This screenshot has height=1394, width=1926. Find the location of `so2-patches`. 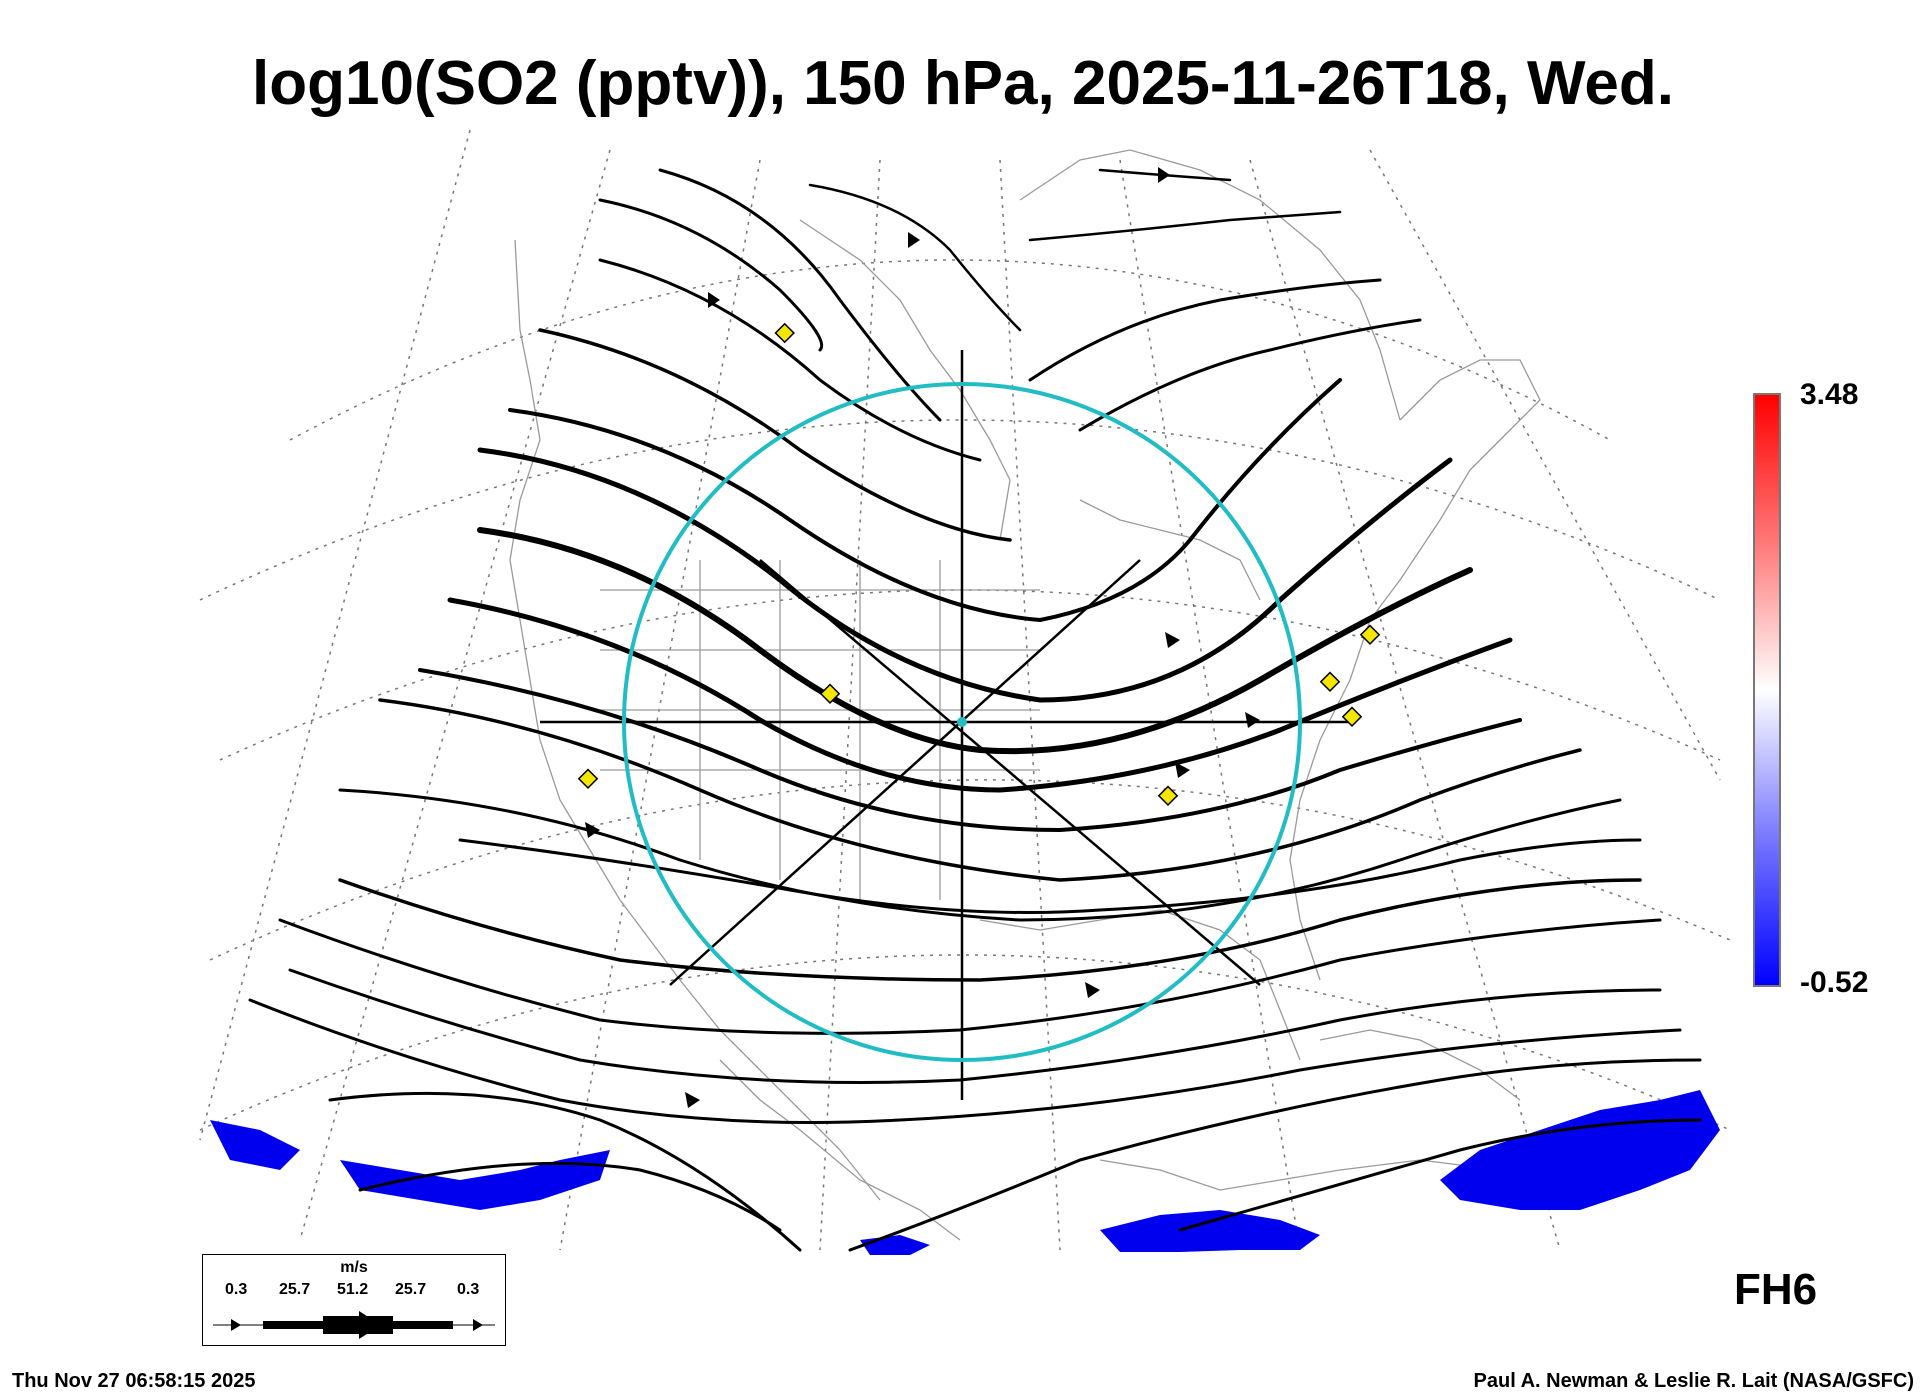

so2-patches is located at coordinates (965, 1172).